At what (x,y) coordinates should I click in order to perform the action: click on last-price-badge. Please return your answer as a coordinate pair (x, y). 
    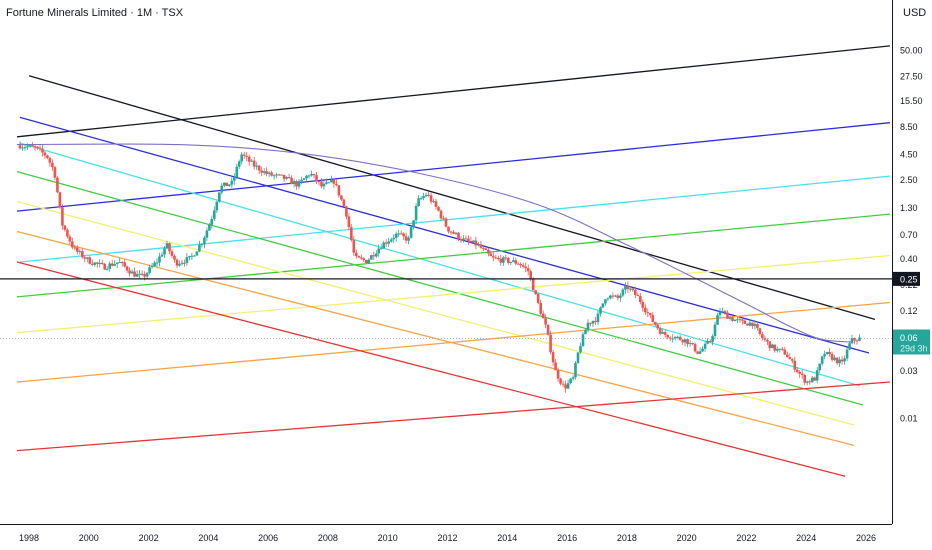
    Looking at the image, I should click on (911, 342).